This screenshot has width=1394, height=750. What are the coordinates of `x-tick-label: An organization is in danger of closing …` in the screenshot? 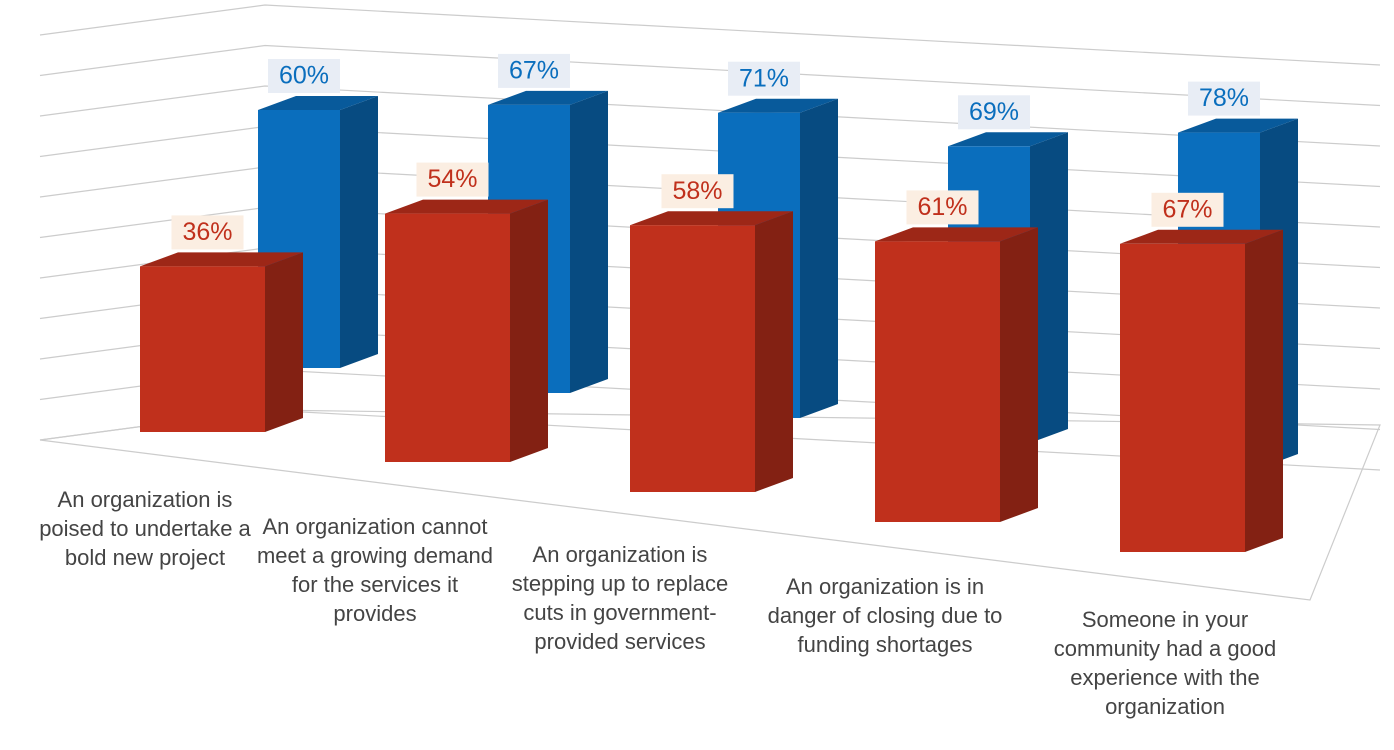 It's located at (885, 615).